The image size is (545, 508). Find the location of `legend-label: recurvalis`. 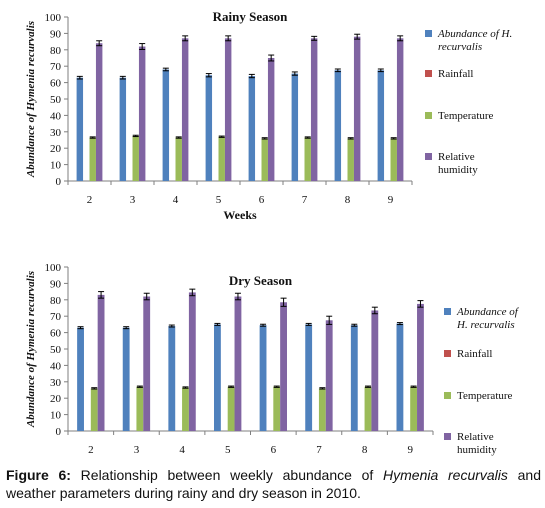

legend-label: recurvalis is located at coordinates (460, 47).